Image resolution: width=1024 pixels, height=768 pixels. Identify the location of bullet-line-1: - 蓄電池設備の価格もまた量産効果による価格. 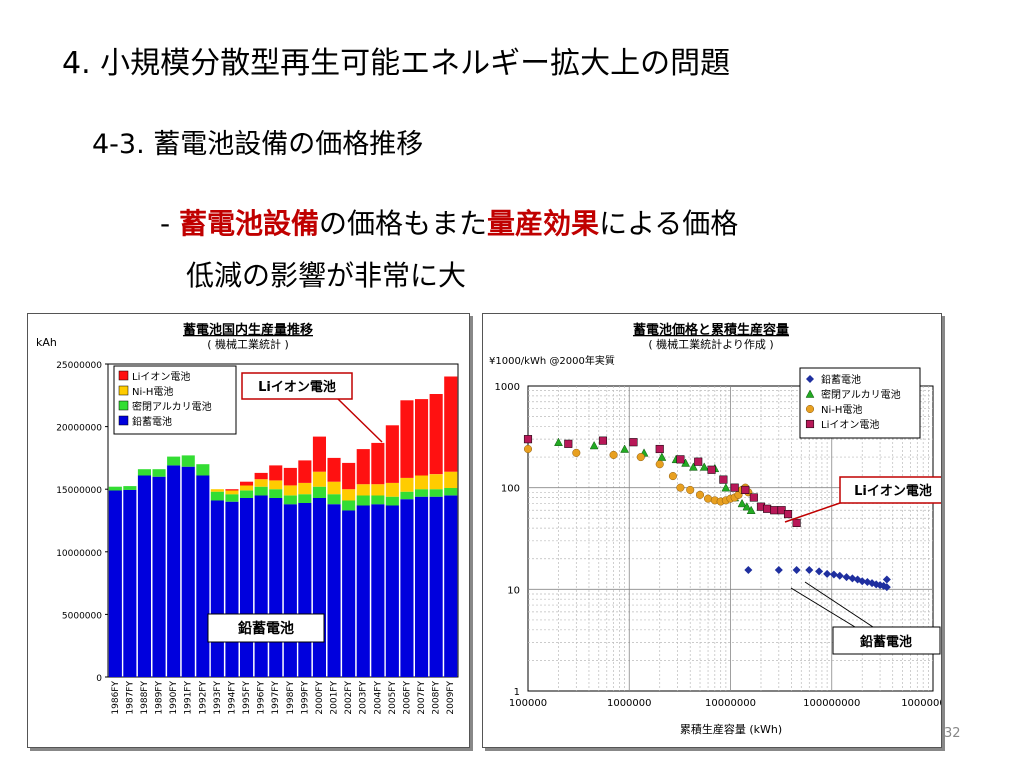
(449, 224).